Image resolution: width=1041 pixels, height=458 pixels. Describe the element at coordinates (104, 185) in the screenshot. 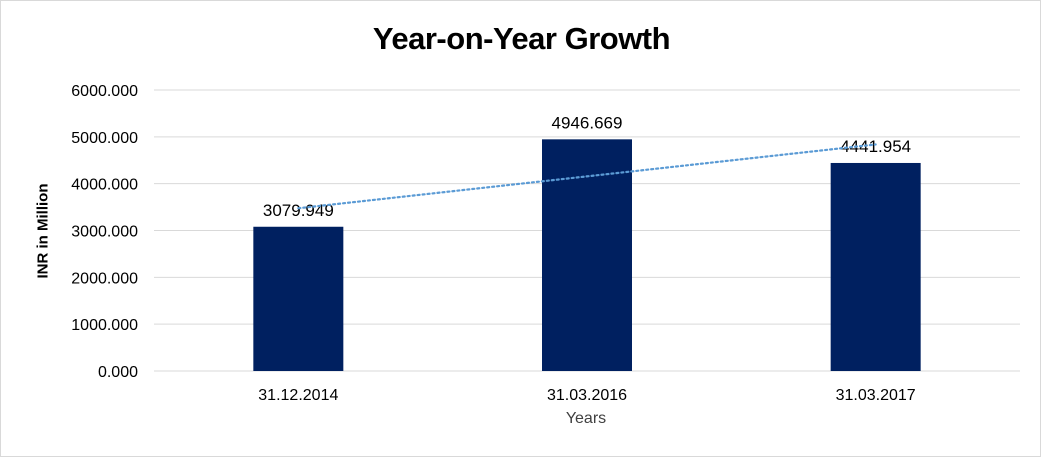

I see `y-tick-label: 4000.000` at that location.